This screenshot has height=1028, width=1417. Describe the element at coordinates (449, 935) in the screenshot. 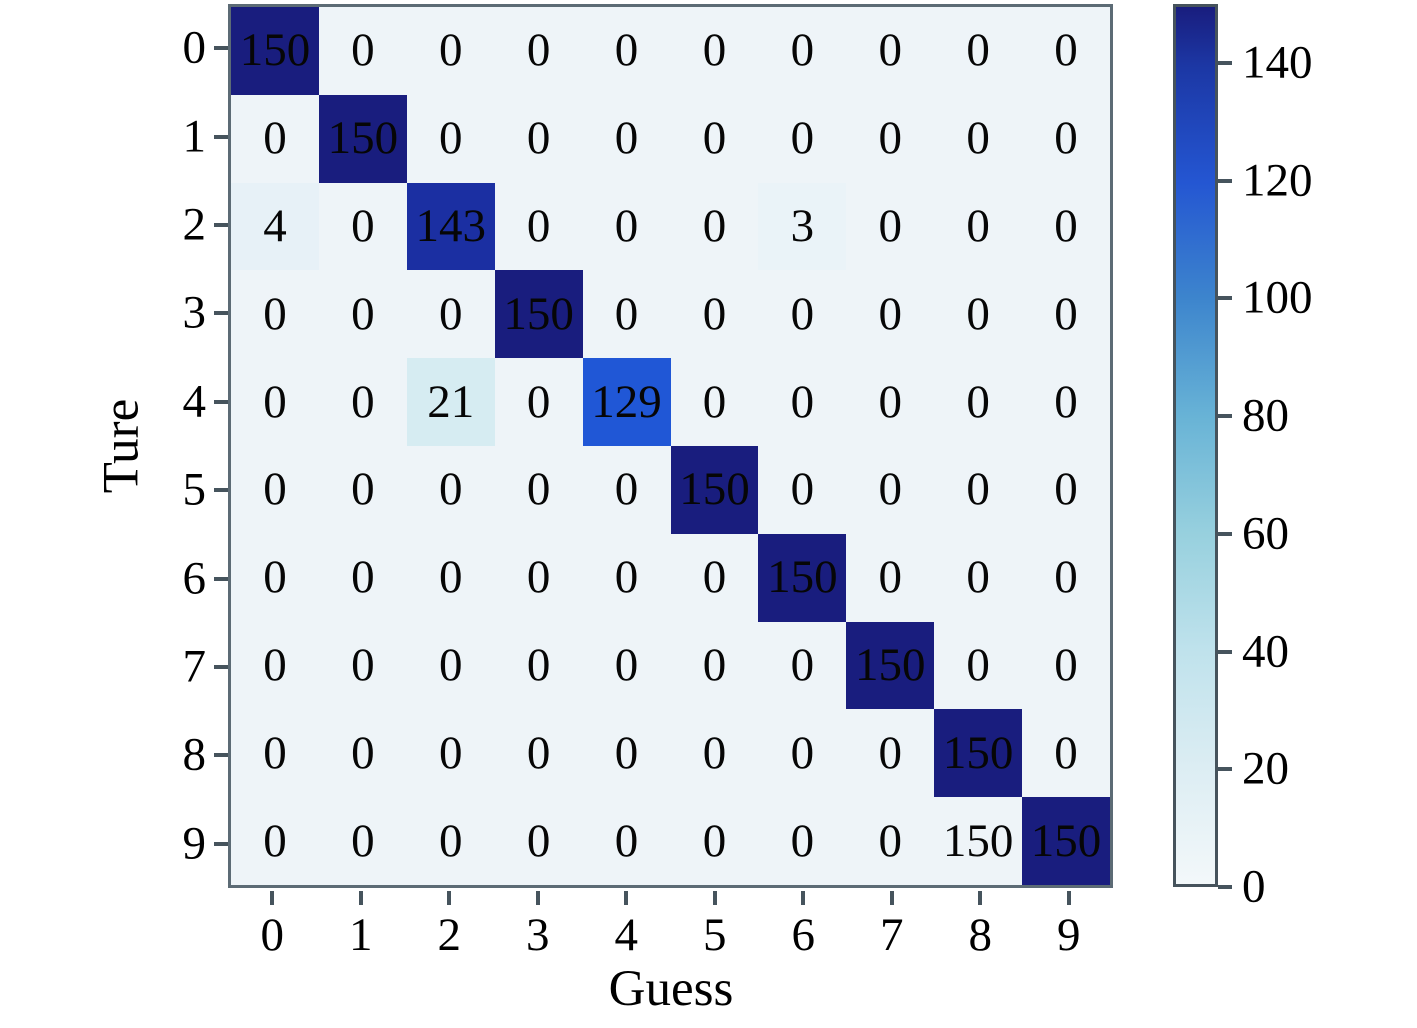

I see `x-tick-label: 2` at that location.